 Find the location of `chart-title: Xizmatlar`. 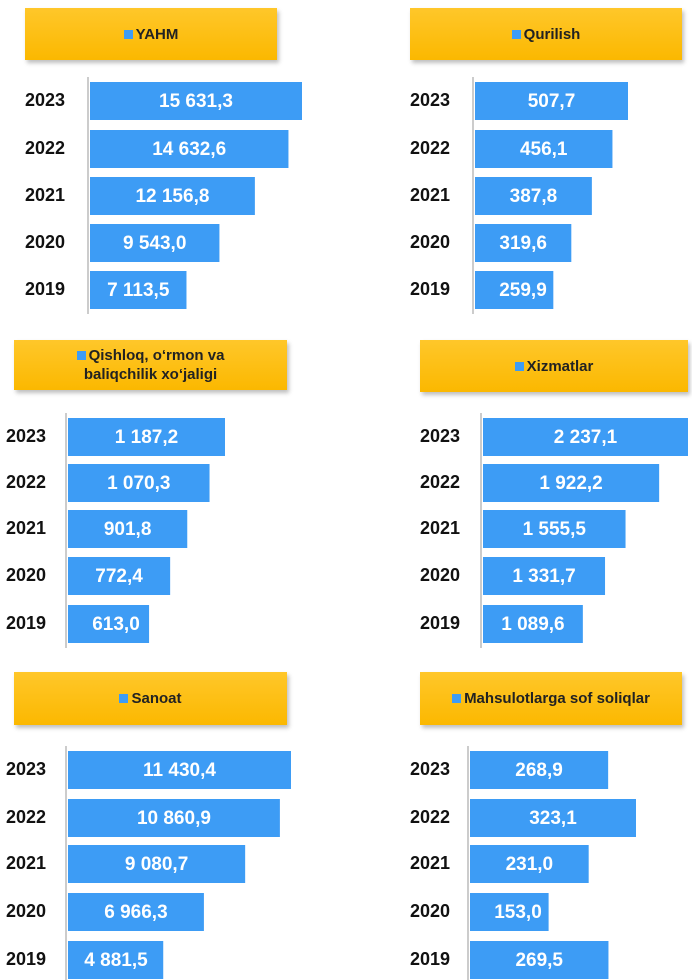

chart-title: Xizmatlar is located at coordinates (560, 366).